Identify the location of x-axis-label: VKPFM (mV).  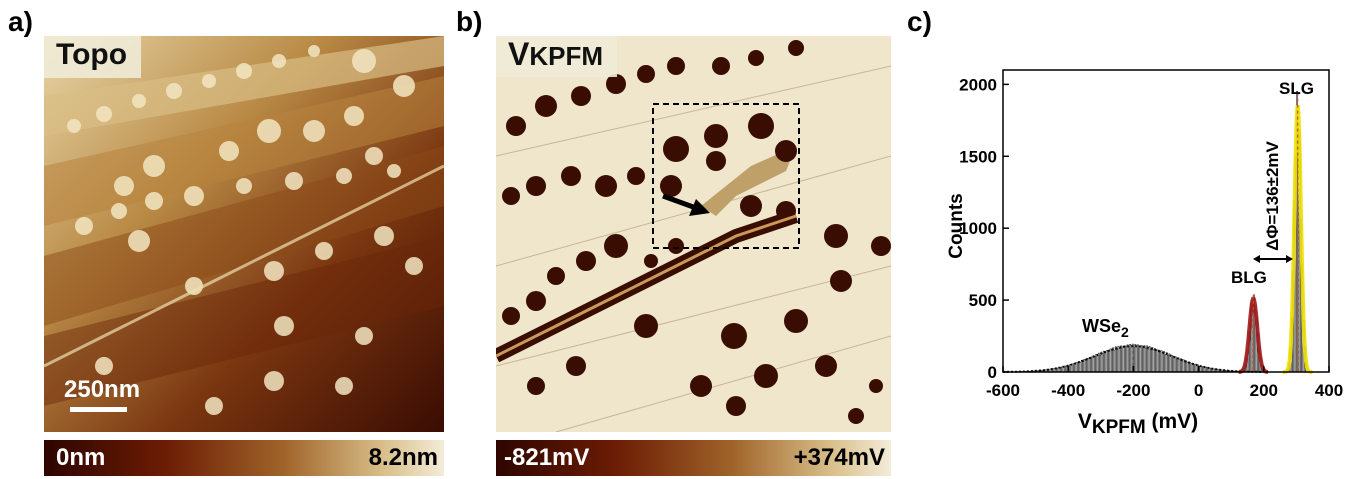
(1138, 424).